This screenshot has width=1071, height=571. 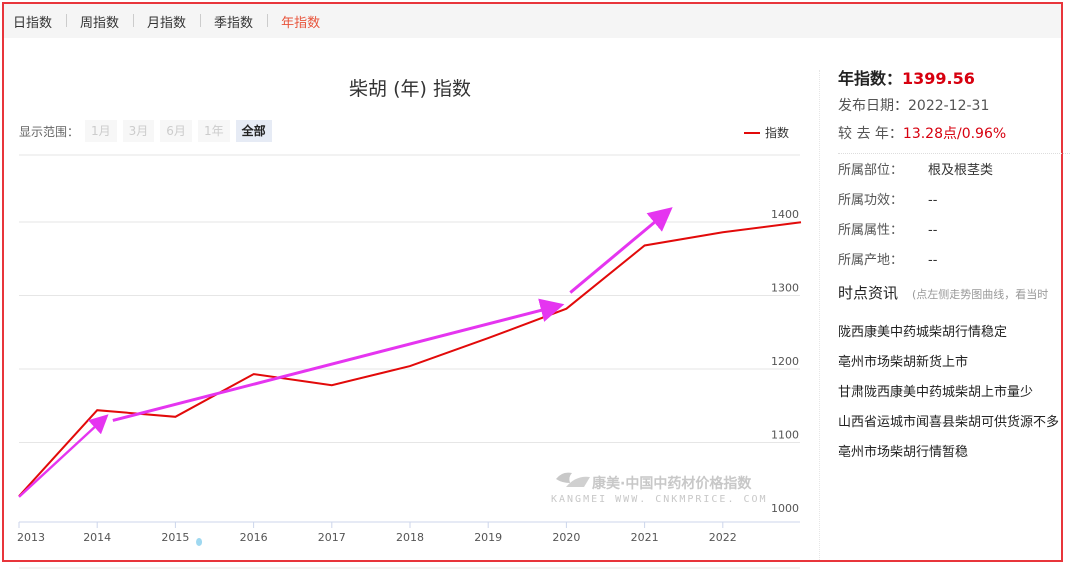 I want to click on chart-legend: 指数, so click(x=766, y=132).